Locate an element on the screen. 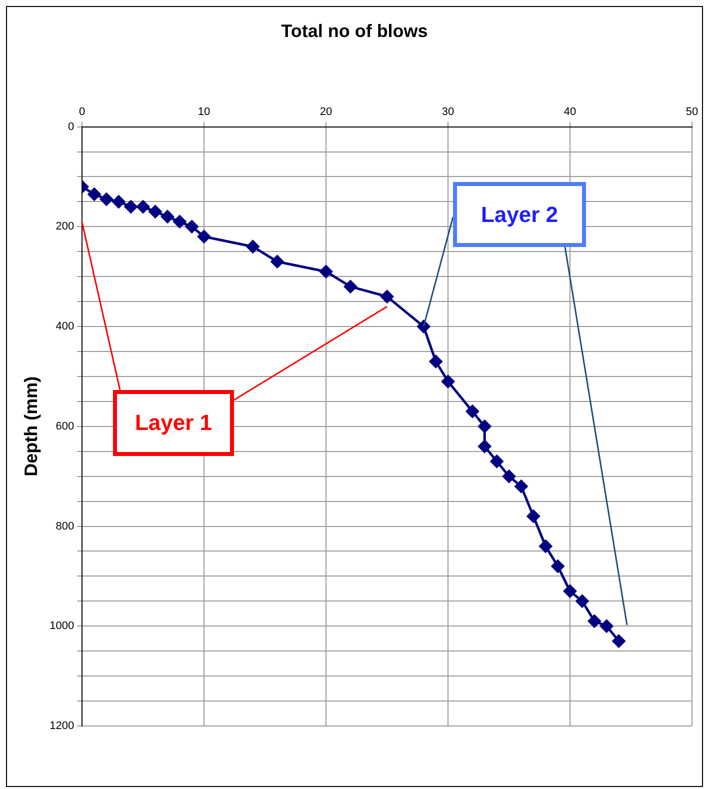  annotation: Layer 2 is located at coordinates (519, 214).